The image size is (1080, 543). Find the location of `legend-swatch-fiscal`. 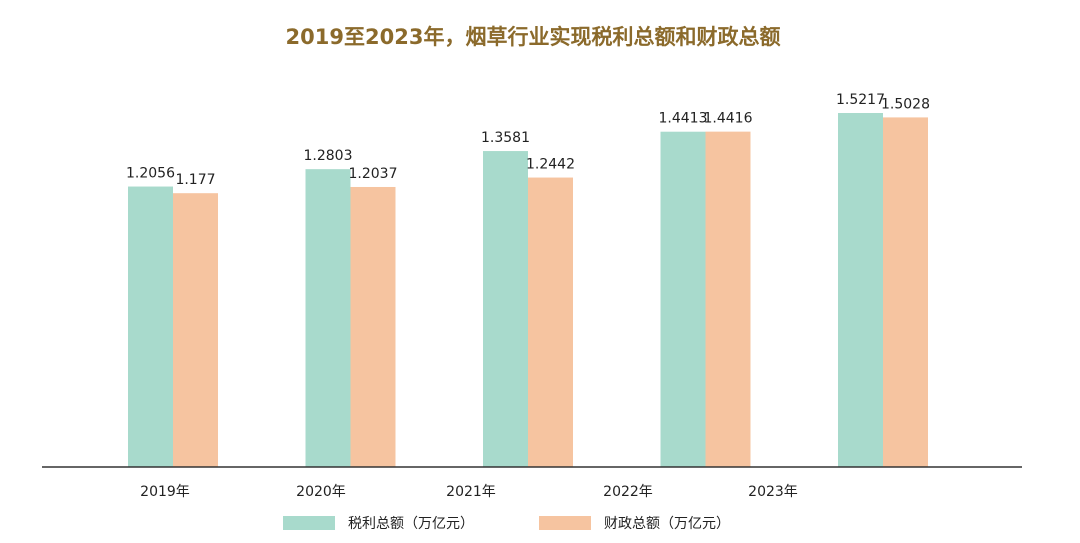

legend-swatch-fiscal is located at coordinates (565, 523).